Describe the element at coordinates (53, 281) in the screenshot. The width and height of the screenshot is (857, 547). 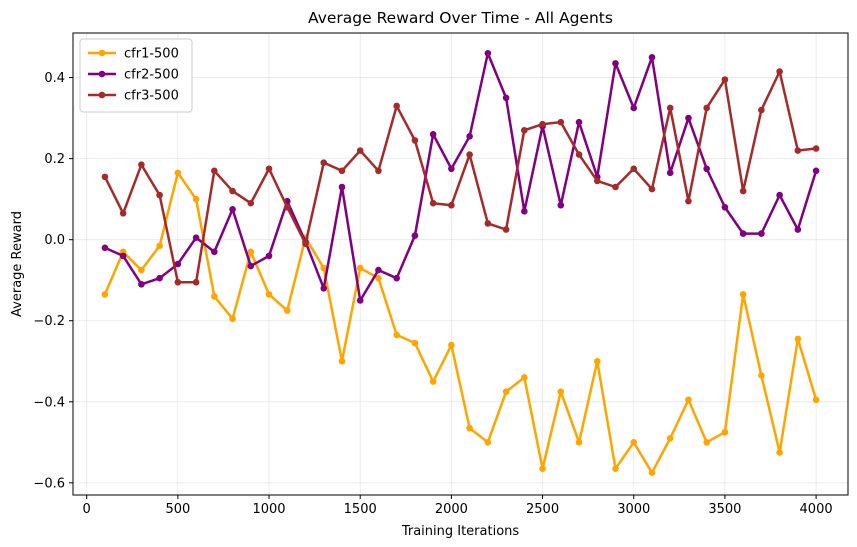
I see `y-axis: −0.6 −0.4 −0.2 0.0 0.2 0.4` at that location.